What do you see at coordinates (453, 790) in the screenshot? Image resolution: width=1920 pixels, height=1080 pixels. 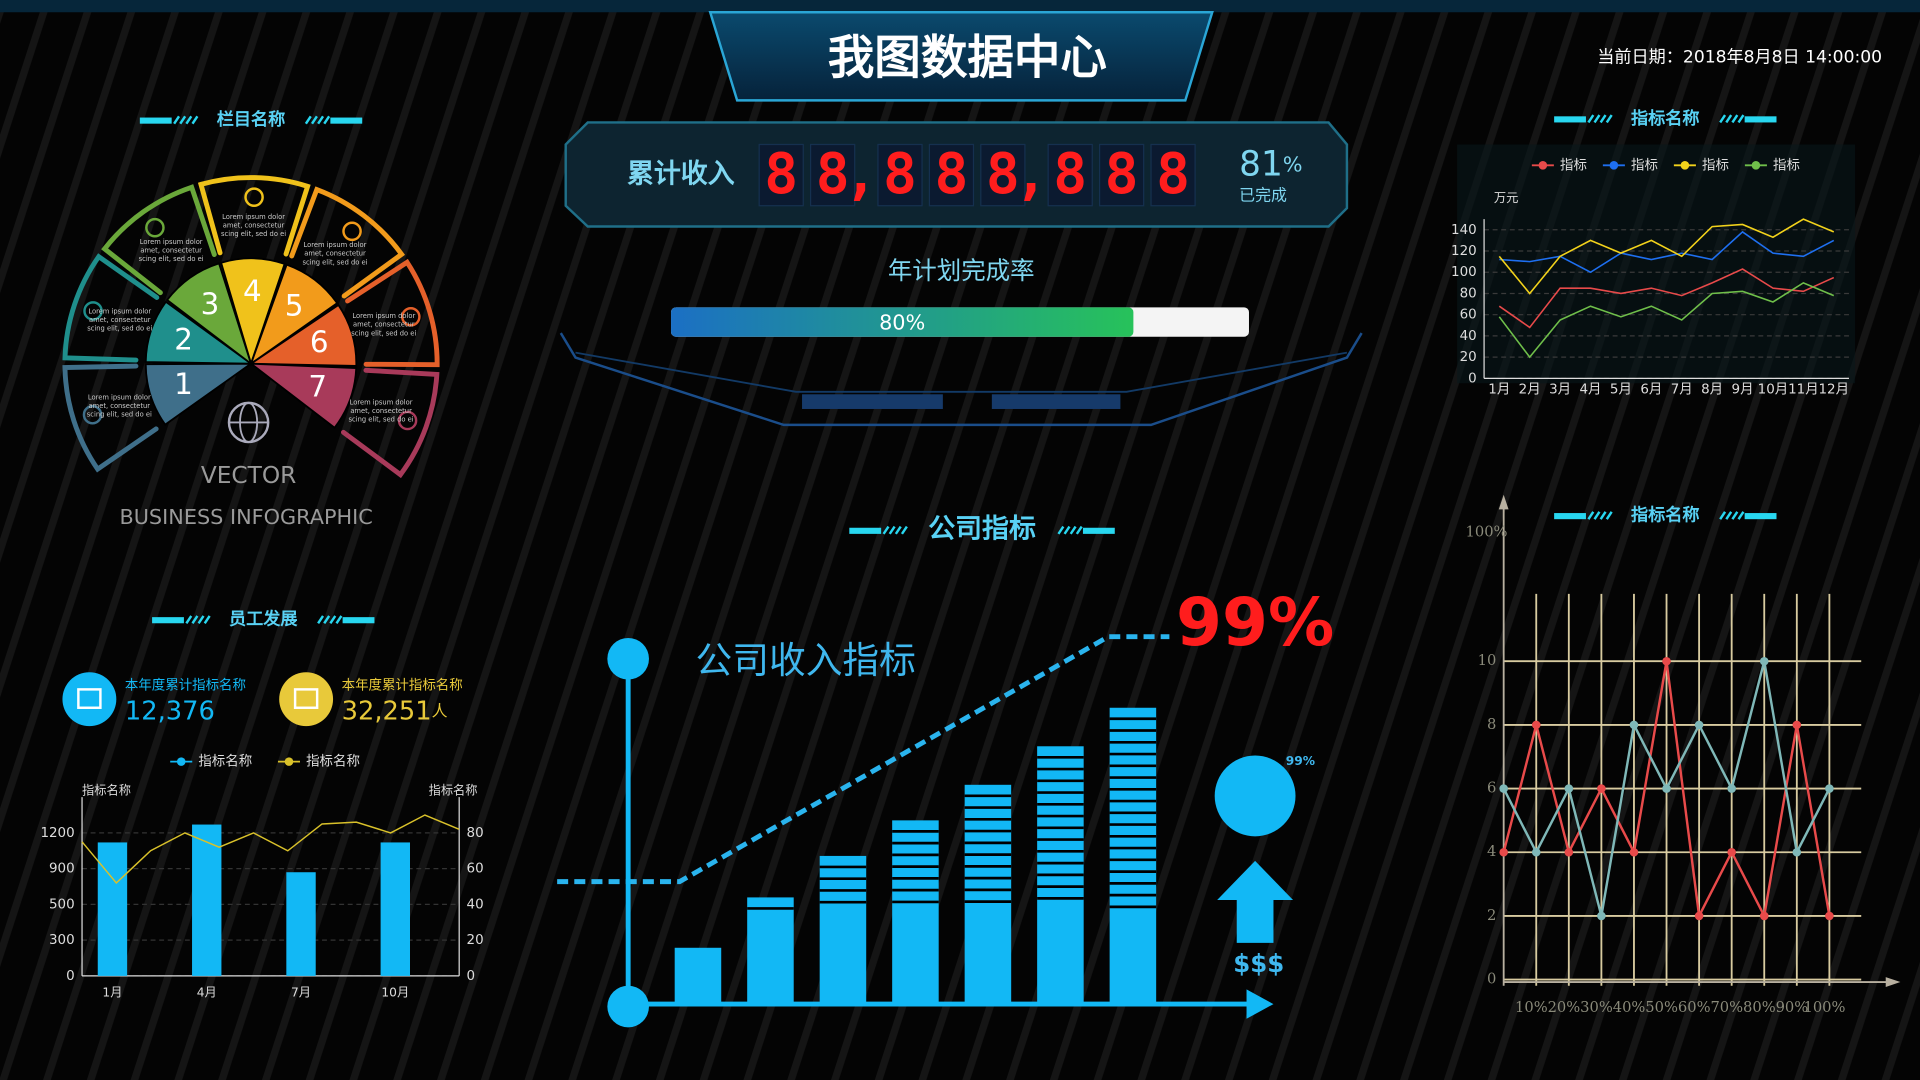 I see `y2-axis-label: 指标名称` at bounding box center [453, 790].